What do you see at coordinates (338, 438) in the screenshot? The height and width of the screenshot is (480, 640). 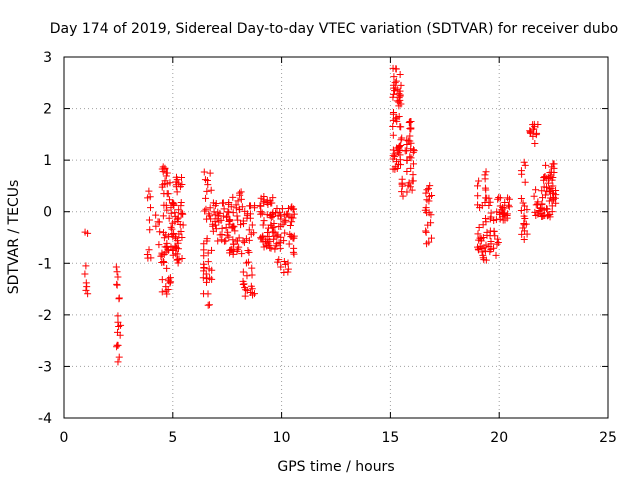 I see `x-tick-labels: 0 5 10 15 20 25` at bounding box center [338, 438].